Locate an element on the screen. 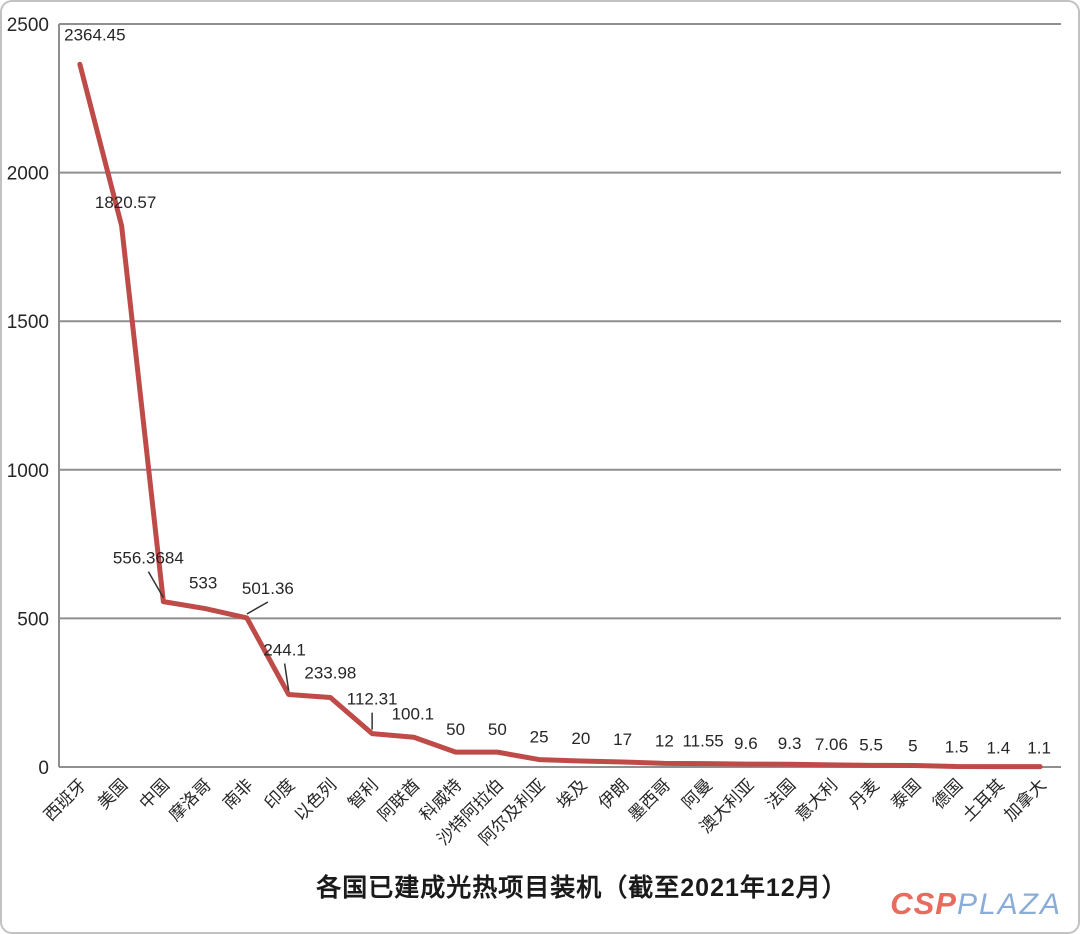 This screenshot has height=934, width=1080. data-point-label: 112.31 is located at coordinates (372, 699).